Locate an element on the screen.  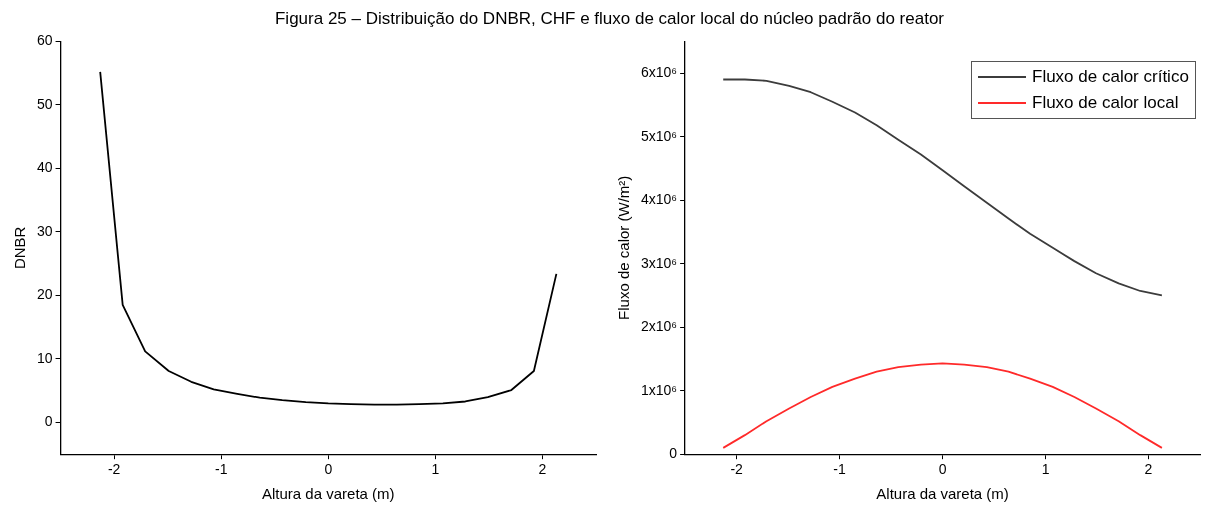
y-axis-title: Fluxo de calor (W/m²) is located at coordinates (624, 247).